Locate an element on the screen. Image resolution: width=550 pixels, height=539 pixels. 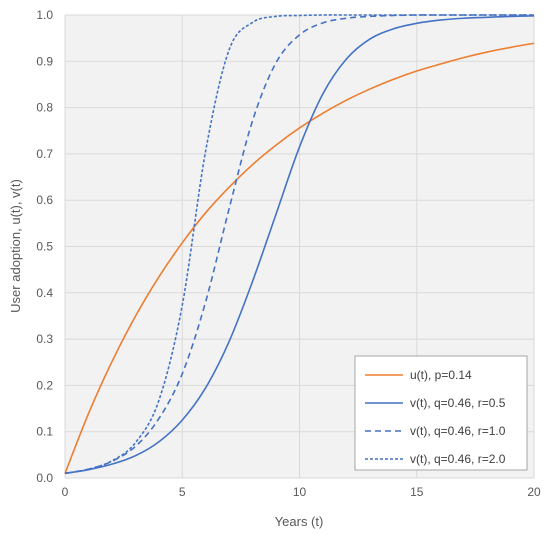
y-axis-ticks: 0.0 0.1 0.2 0.3 0.4 0.5 0.6 0.7 0.8 0.9 1.0 is located at coordinates (44, 246).